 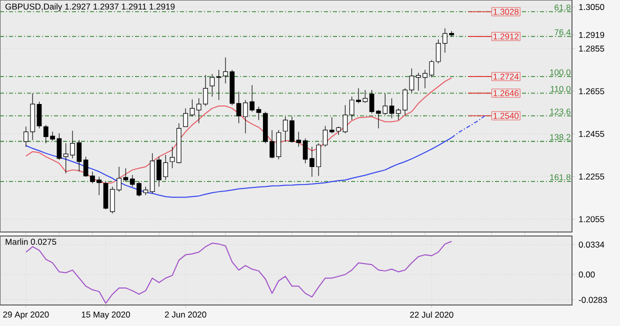 What do you see at coordinates (586, 275) in the screenshot?
I see `y-tick-label: 0.00` at bounding box center [586, 275].